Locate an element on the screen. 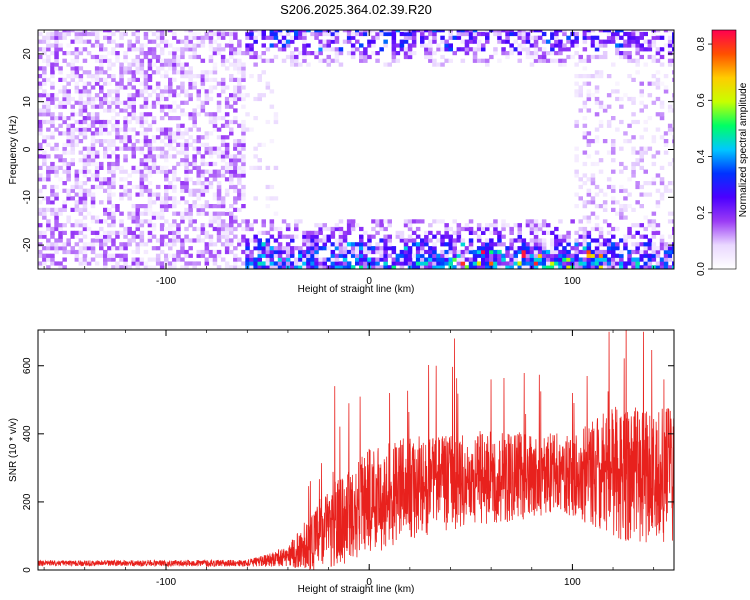  heatmap-x-tick-label: -100 is located at coordinates (166, 281).